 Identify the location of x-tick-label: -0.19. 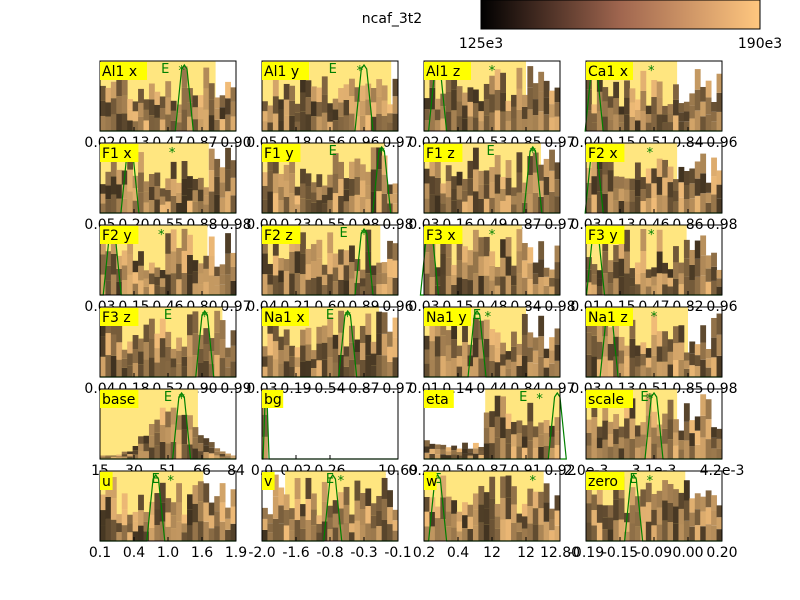
(586, 553).